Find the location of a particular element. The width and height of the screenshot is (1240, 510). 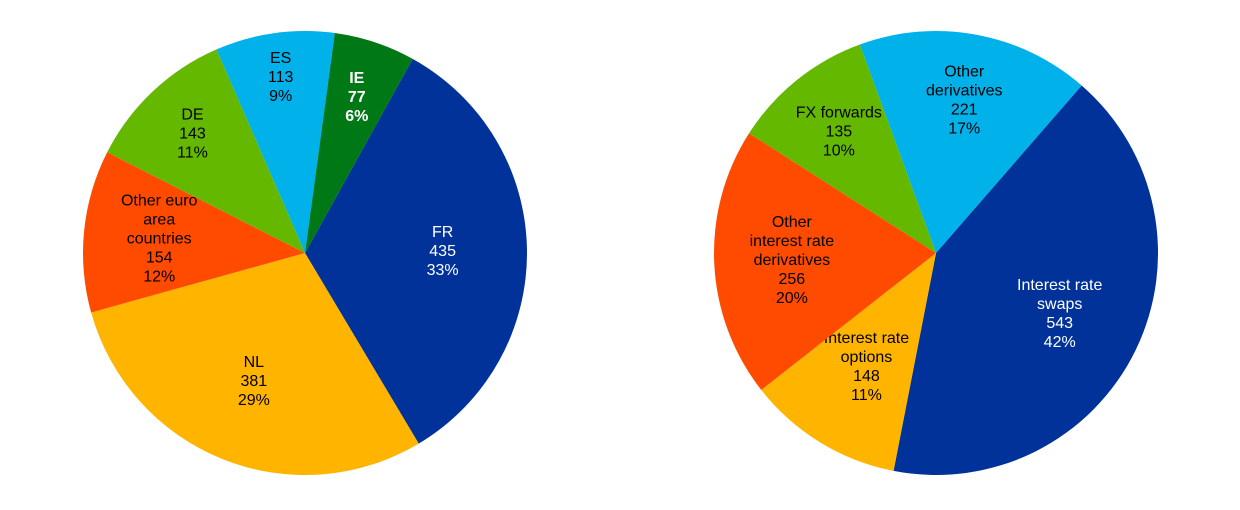

slice-name: NL is located at coordinates (254, 362).